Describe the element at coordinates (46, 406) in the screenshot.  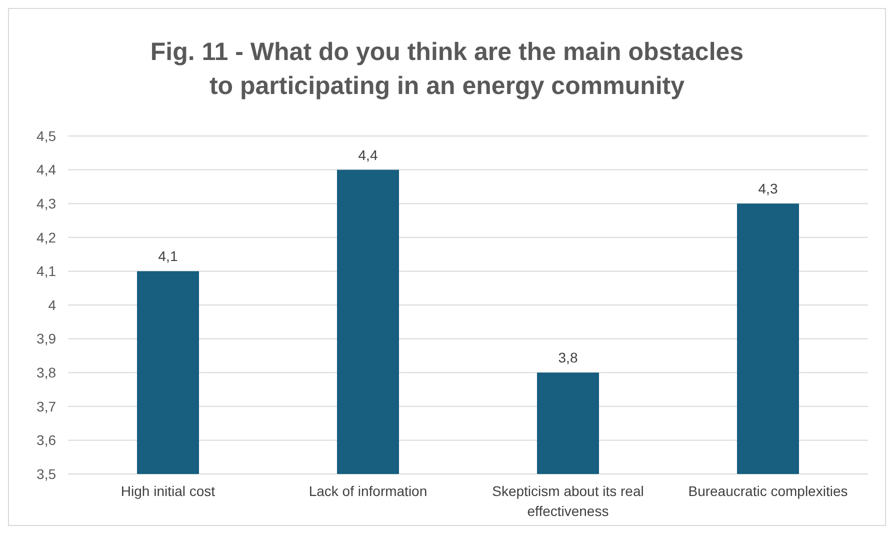
I see `y-tick-label: 3,7` at that location.